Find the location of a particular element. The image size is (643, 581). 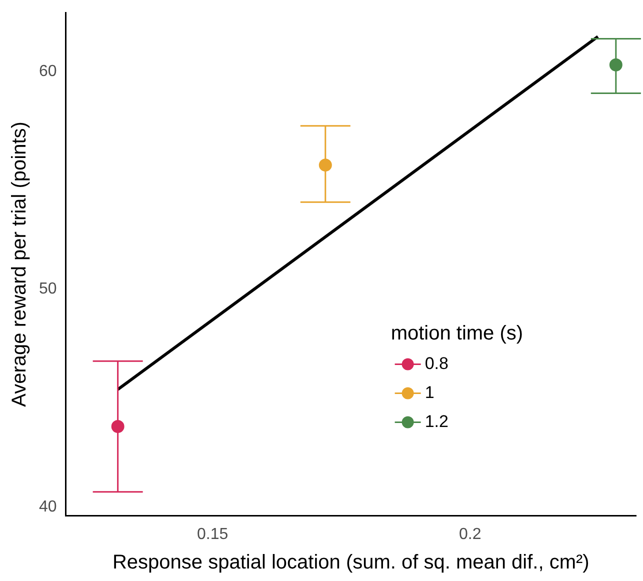

y-axis-title: Average reward per trial (points) is located at coordinates (19, 264).